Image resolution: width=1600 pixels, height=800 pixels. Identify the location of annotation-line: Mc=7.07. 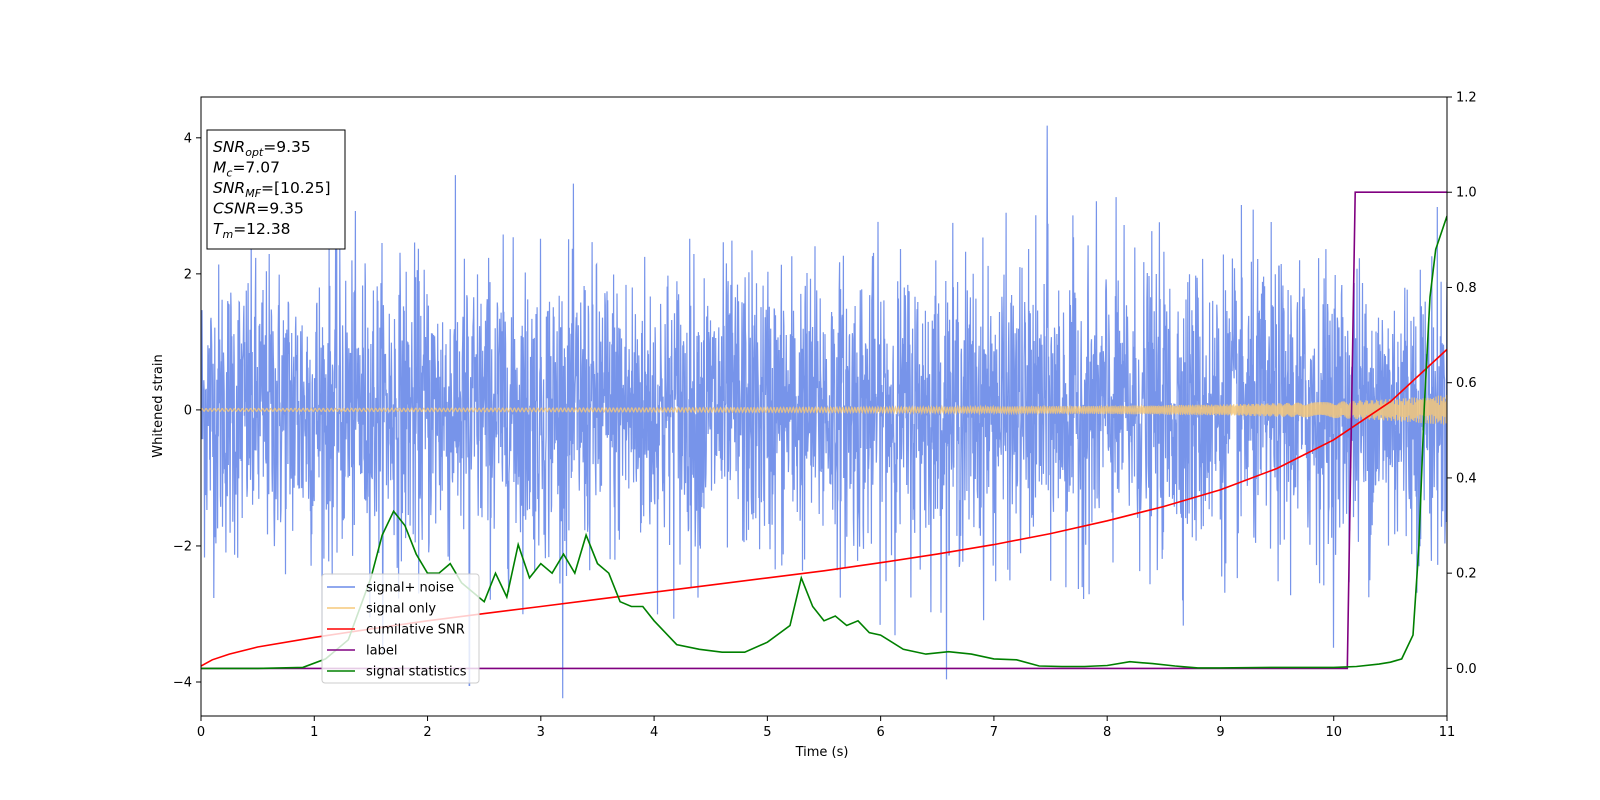
(246, 169).